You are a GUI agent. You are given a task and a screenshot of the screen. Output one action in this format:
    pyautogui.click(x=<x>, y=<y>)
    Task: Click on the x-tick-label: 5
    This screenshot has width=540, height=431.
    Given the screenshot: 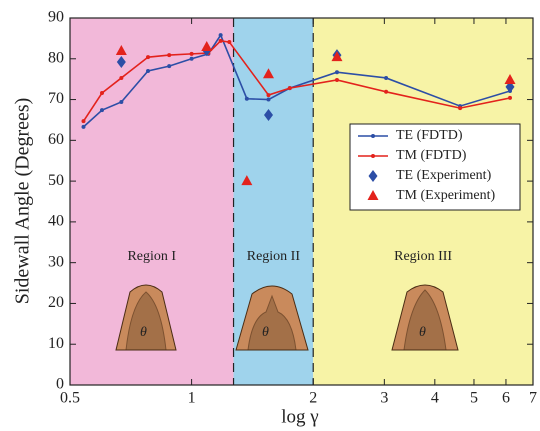 What is the action you would take?
    pyautogui.click(x=474, y=398)
    